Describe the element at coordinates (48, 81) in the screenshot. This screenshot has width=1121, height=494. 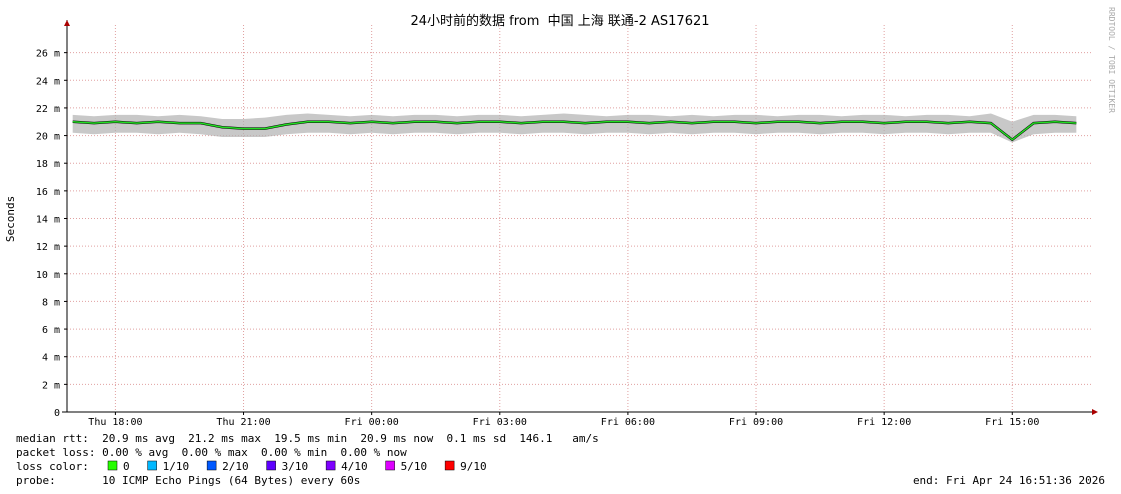
I see `y-tick-label: 24 m` at that location.